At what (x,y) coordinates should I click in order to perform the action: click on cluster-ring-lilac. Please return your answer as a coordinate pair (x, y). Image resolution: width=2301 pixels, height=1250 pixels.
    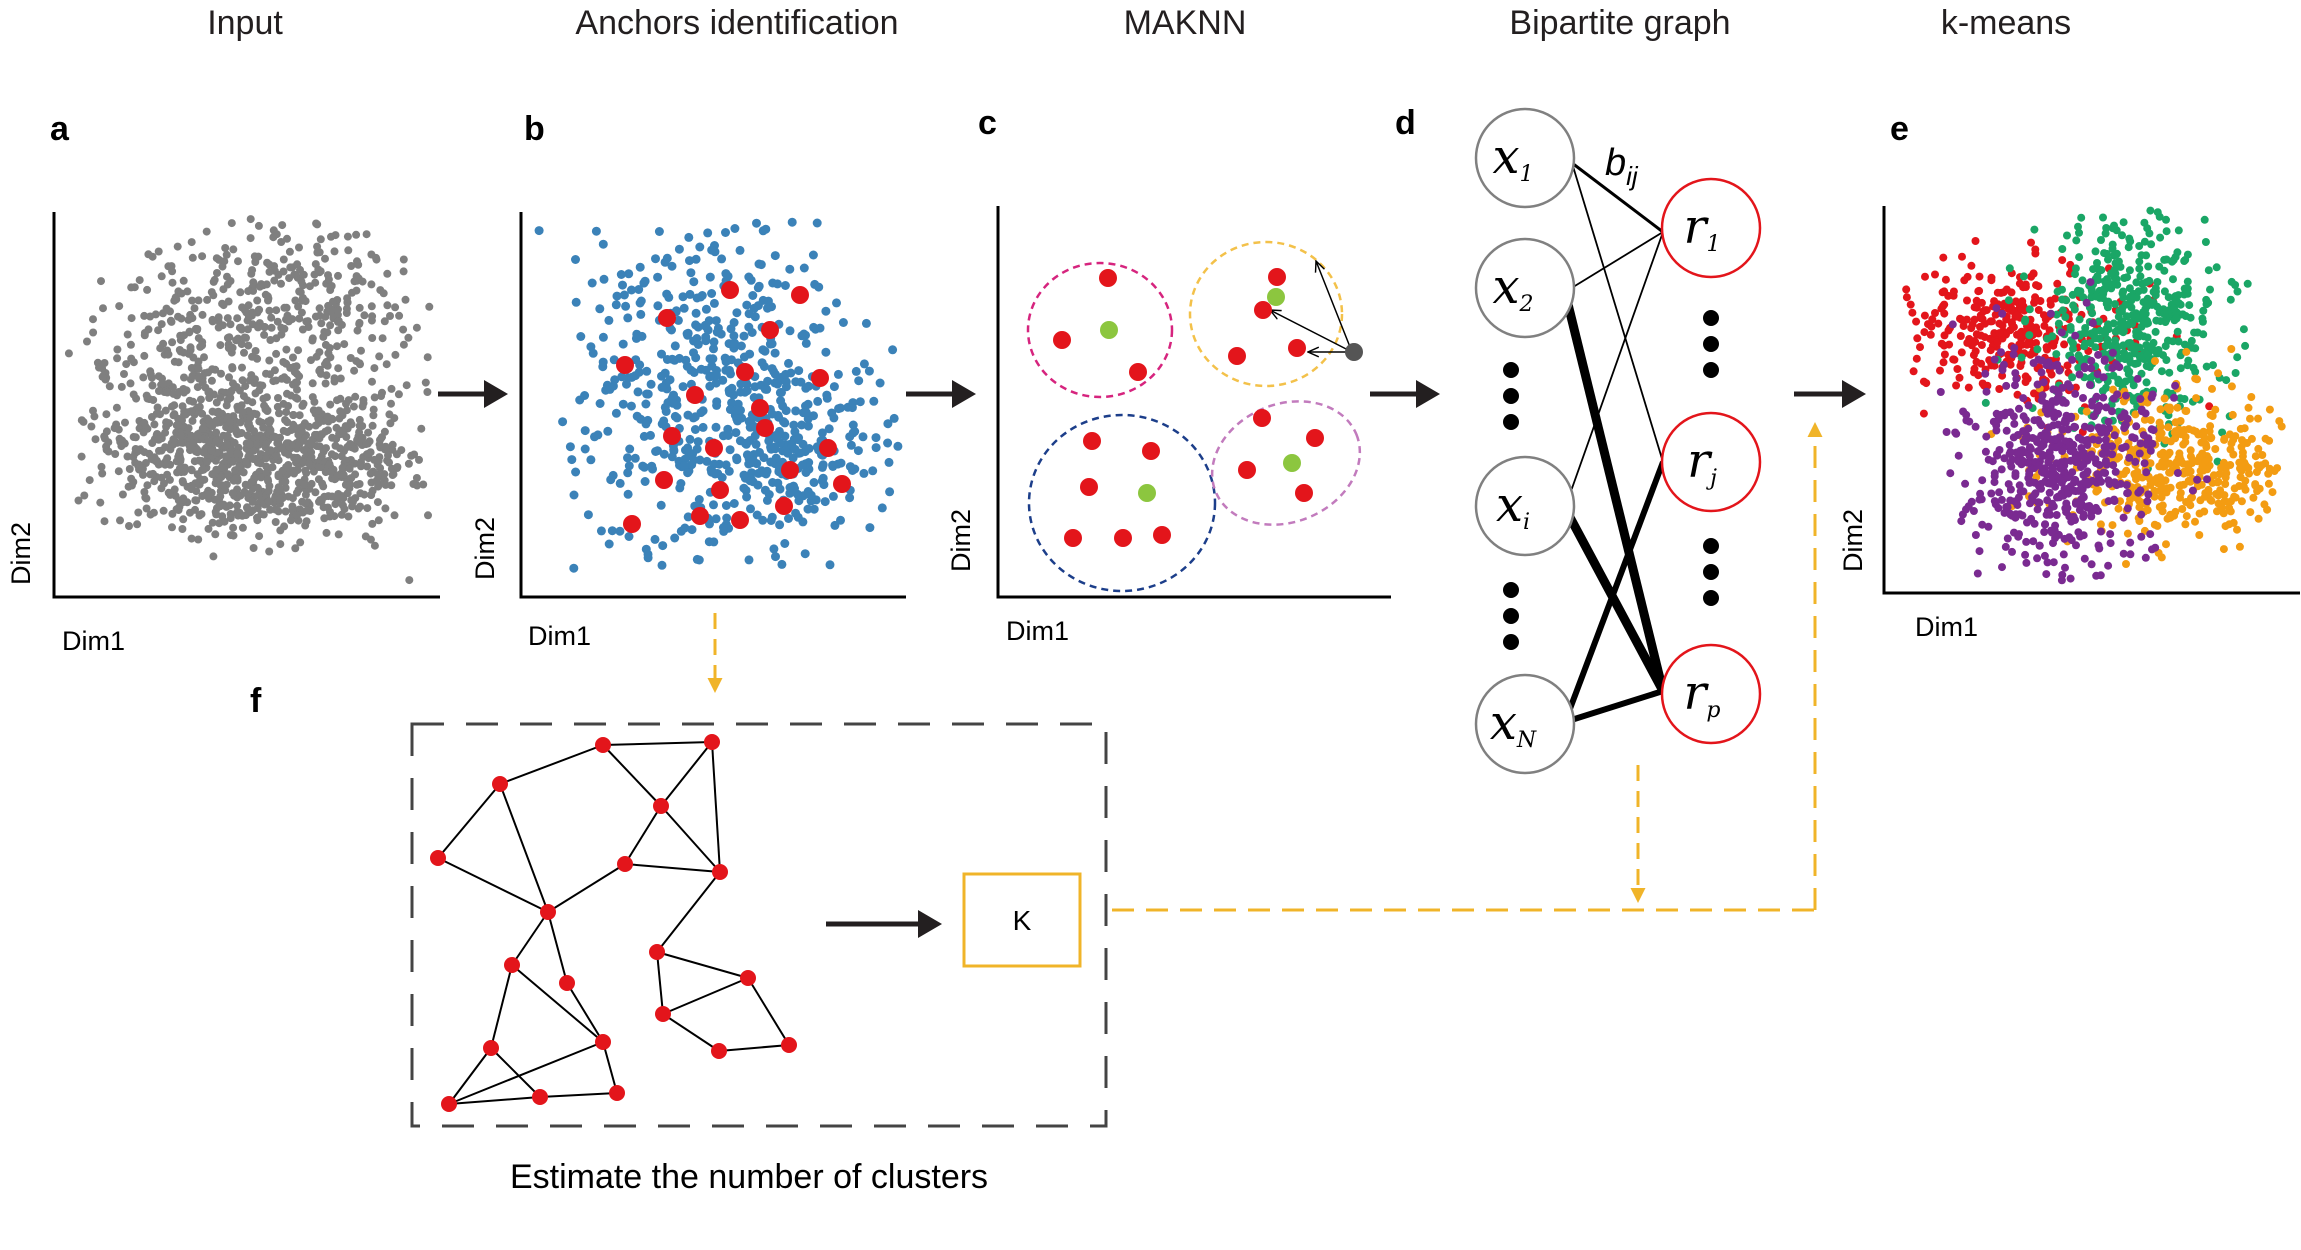
    Looking at the image, I should click on (1286, 463).